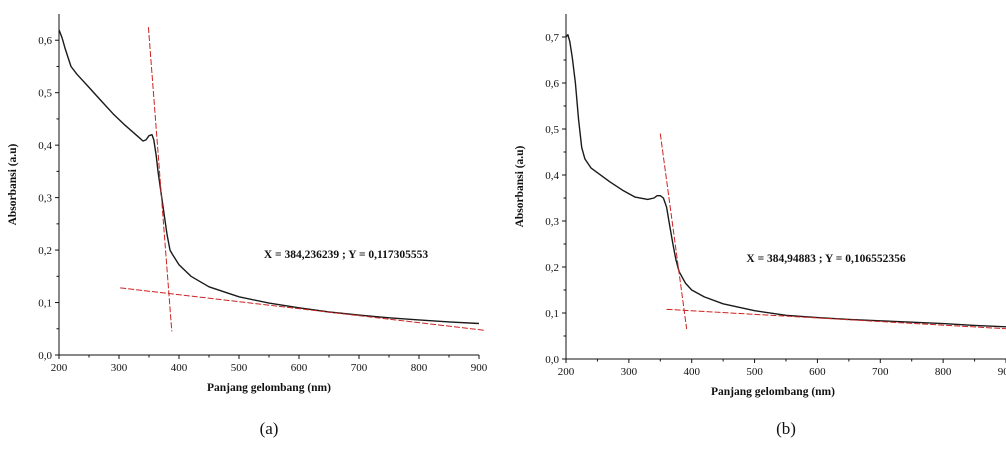 The image size is (1006, 468). Describe the element at coordinates (786, 428) in the screenshot. I see `panel-caption: (b)` at that location.